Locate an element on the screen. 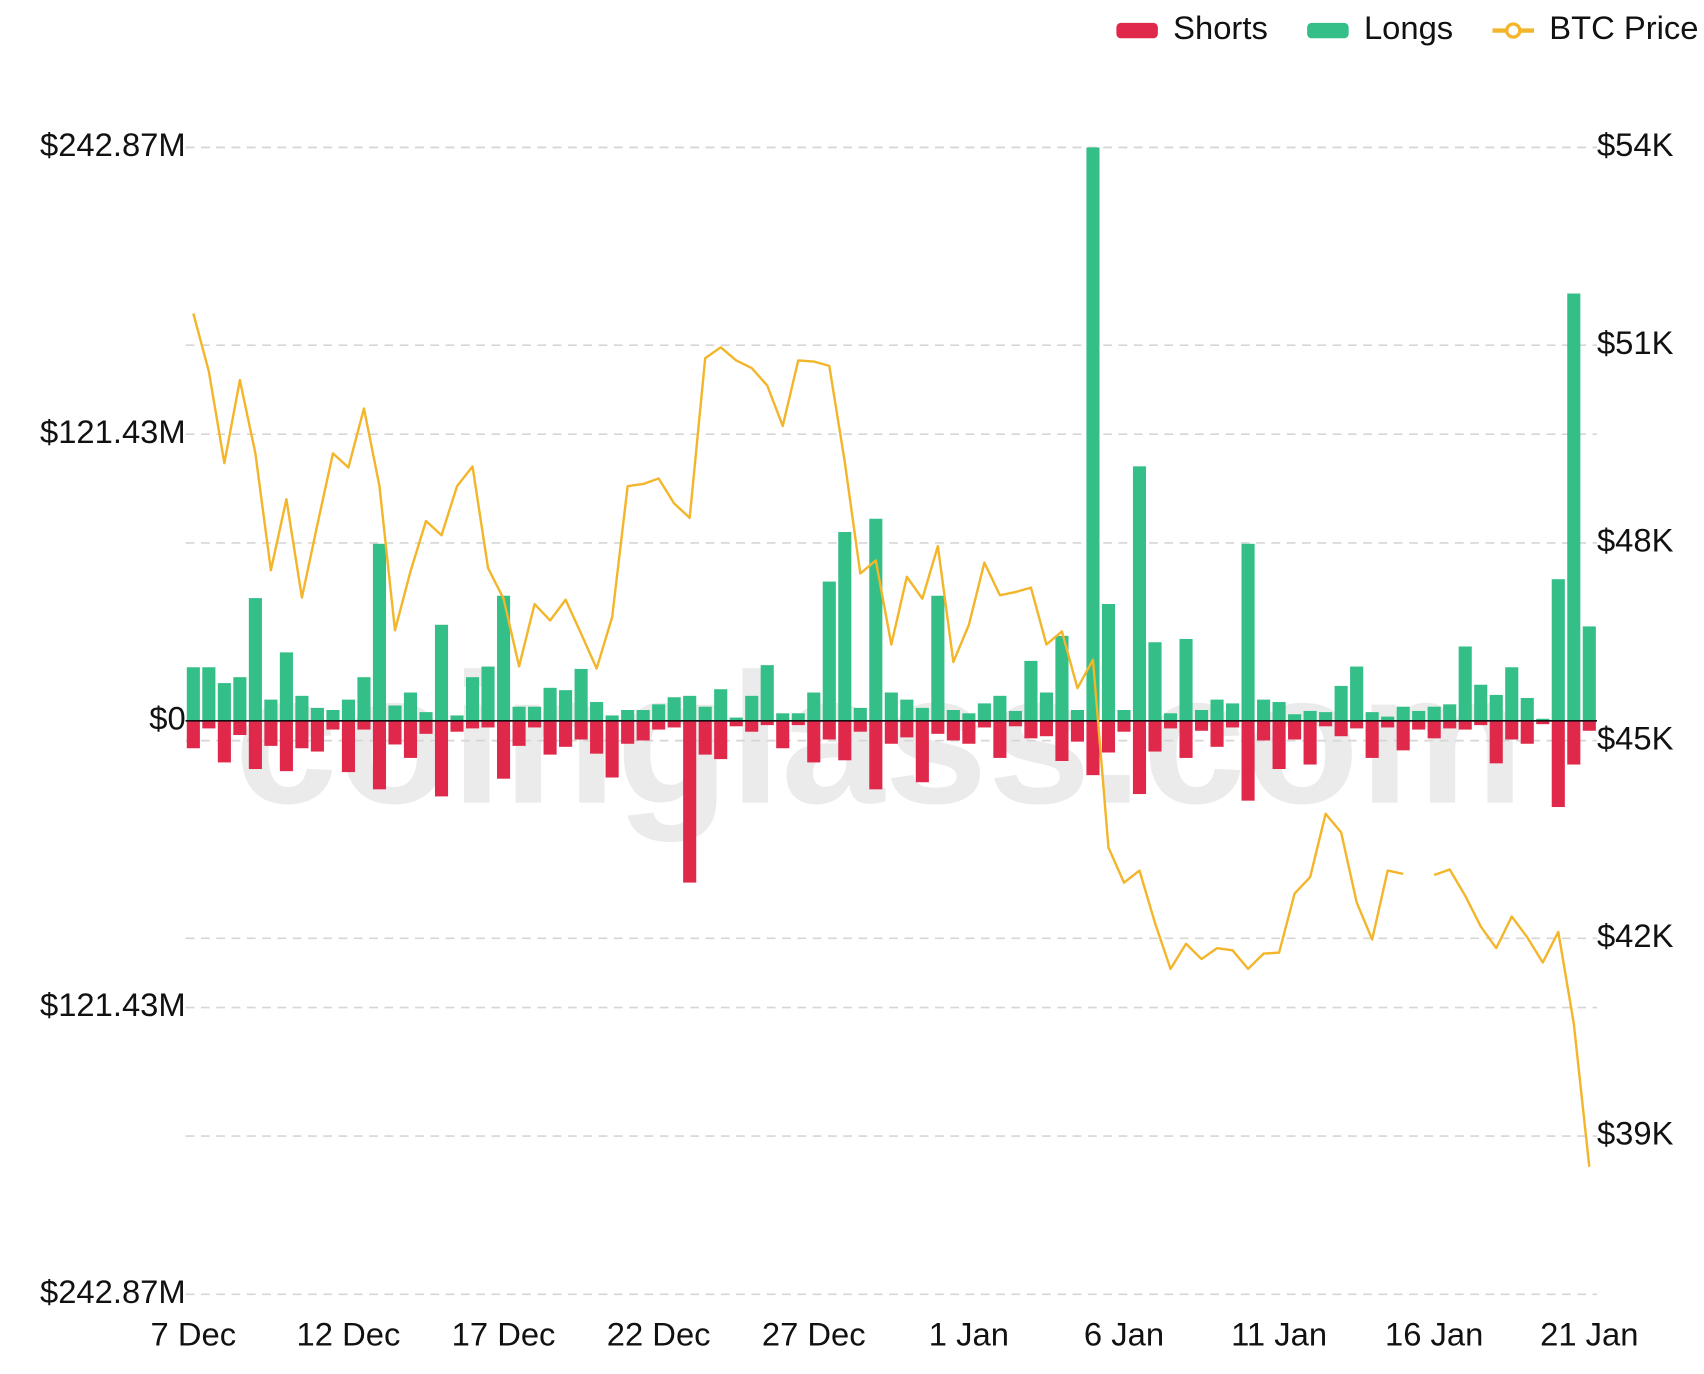 The height and width of the screenshot is (1374, 1704). legend-item: Longs is located at coordinates (1380, 27).